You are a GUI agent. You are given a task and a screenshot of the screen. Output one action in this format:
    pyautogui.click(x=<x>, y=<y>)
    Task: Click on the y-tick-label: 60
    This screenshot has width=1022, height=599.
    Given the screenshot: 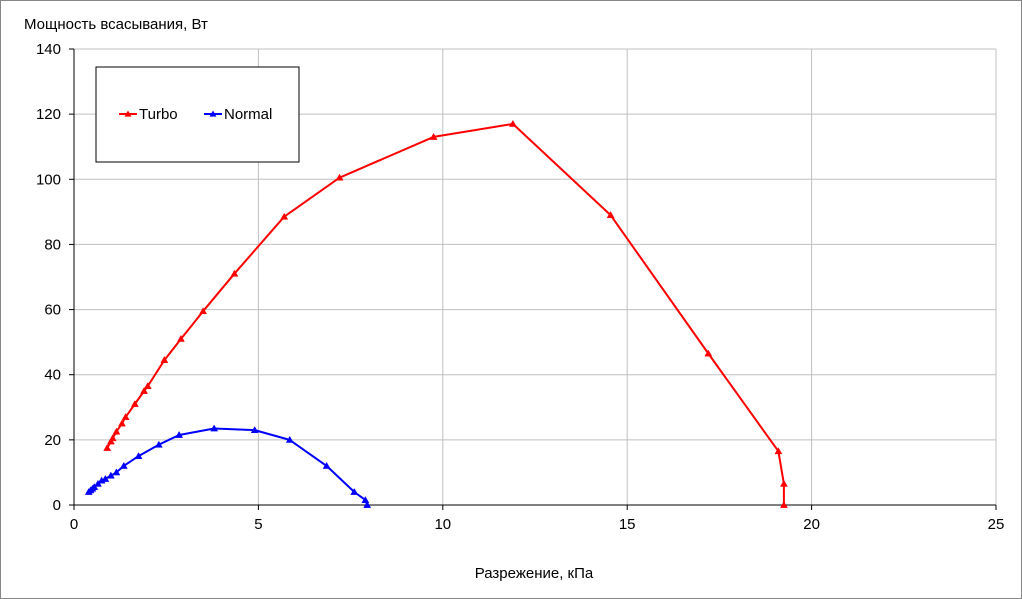 What is the action you would take?
    pyautogui.click(x=52, y=310)
    